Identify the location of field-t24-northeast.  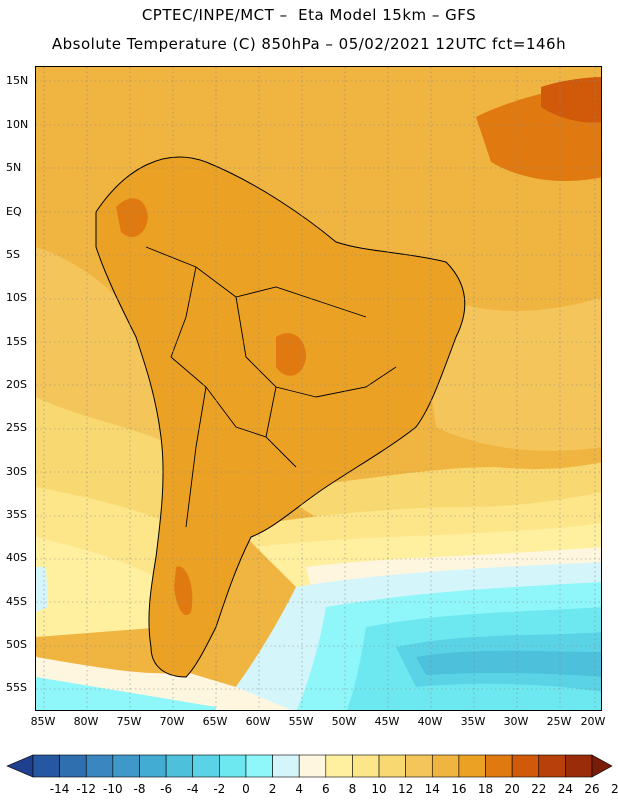
(571, 100).